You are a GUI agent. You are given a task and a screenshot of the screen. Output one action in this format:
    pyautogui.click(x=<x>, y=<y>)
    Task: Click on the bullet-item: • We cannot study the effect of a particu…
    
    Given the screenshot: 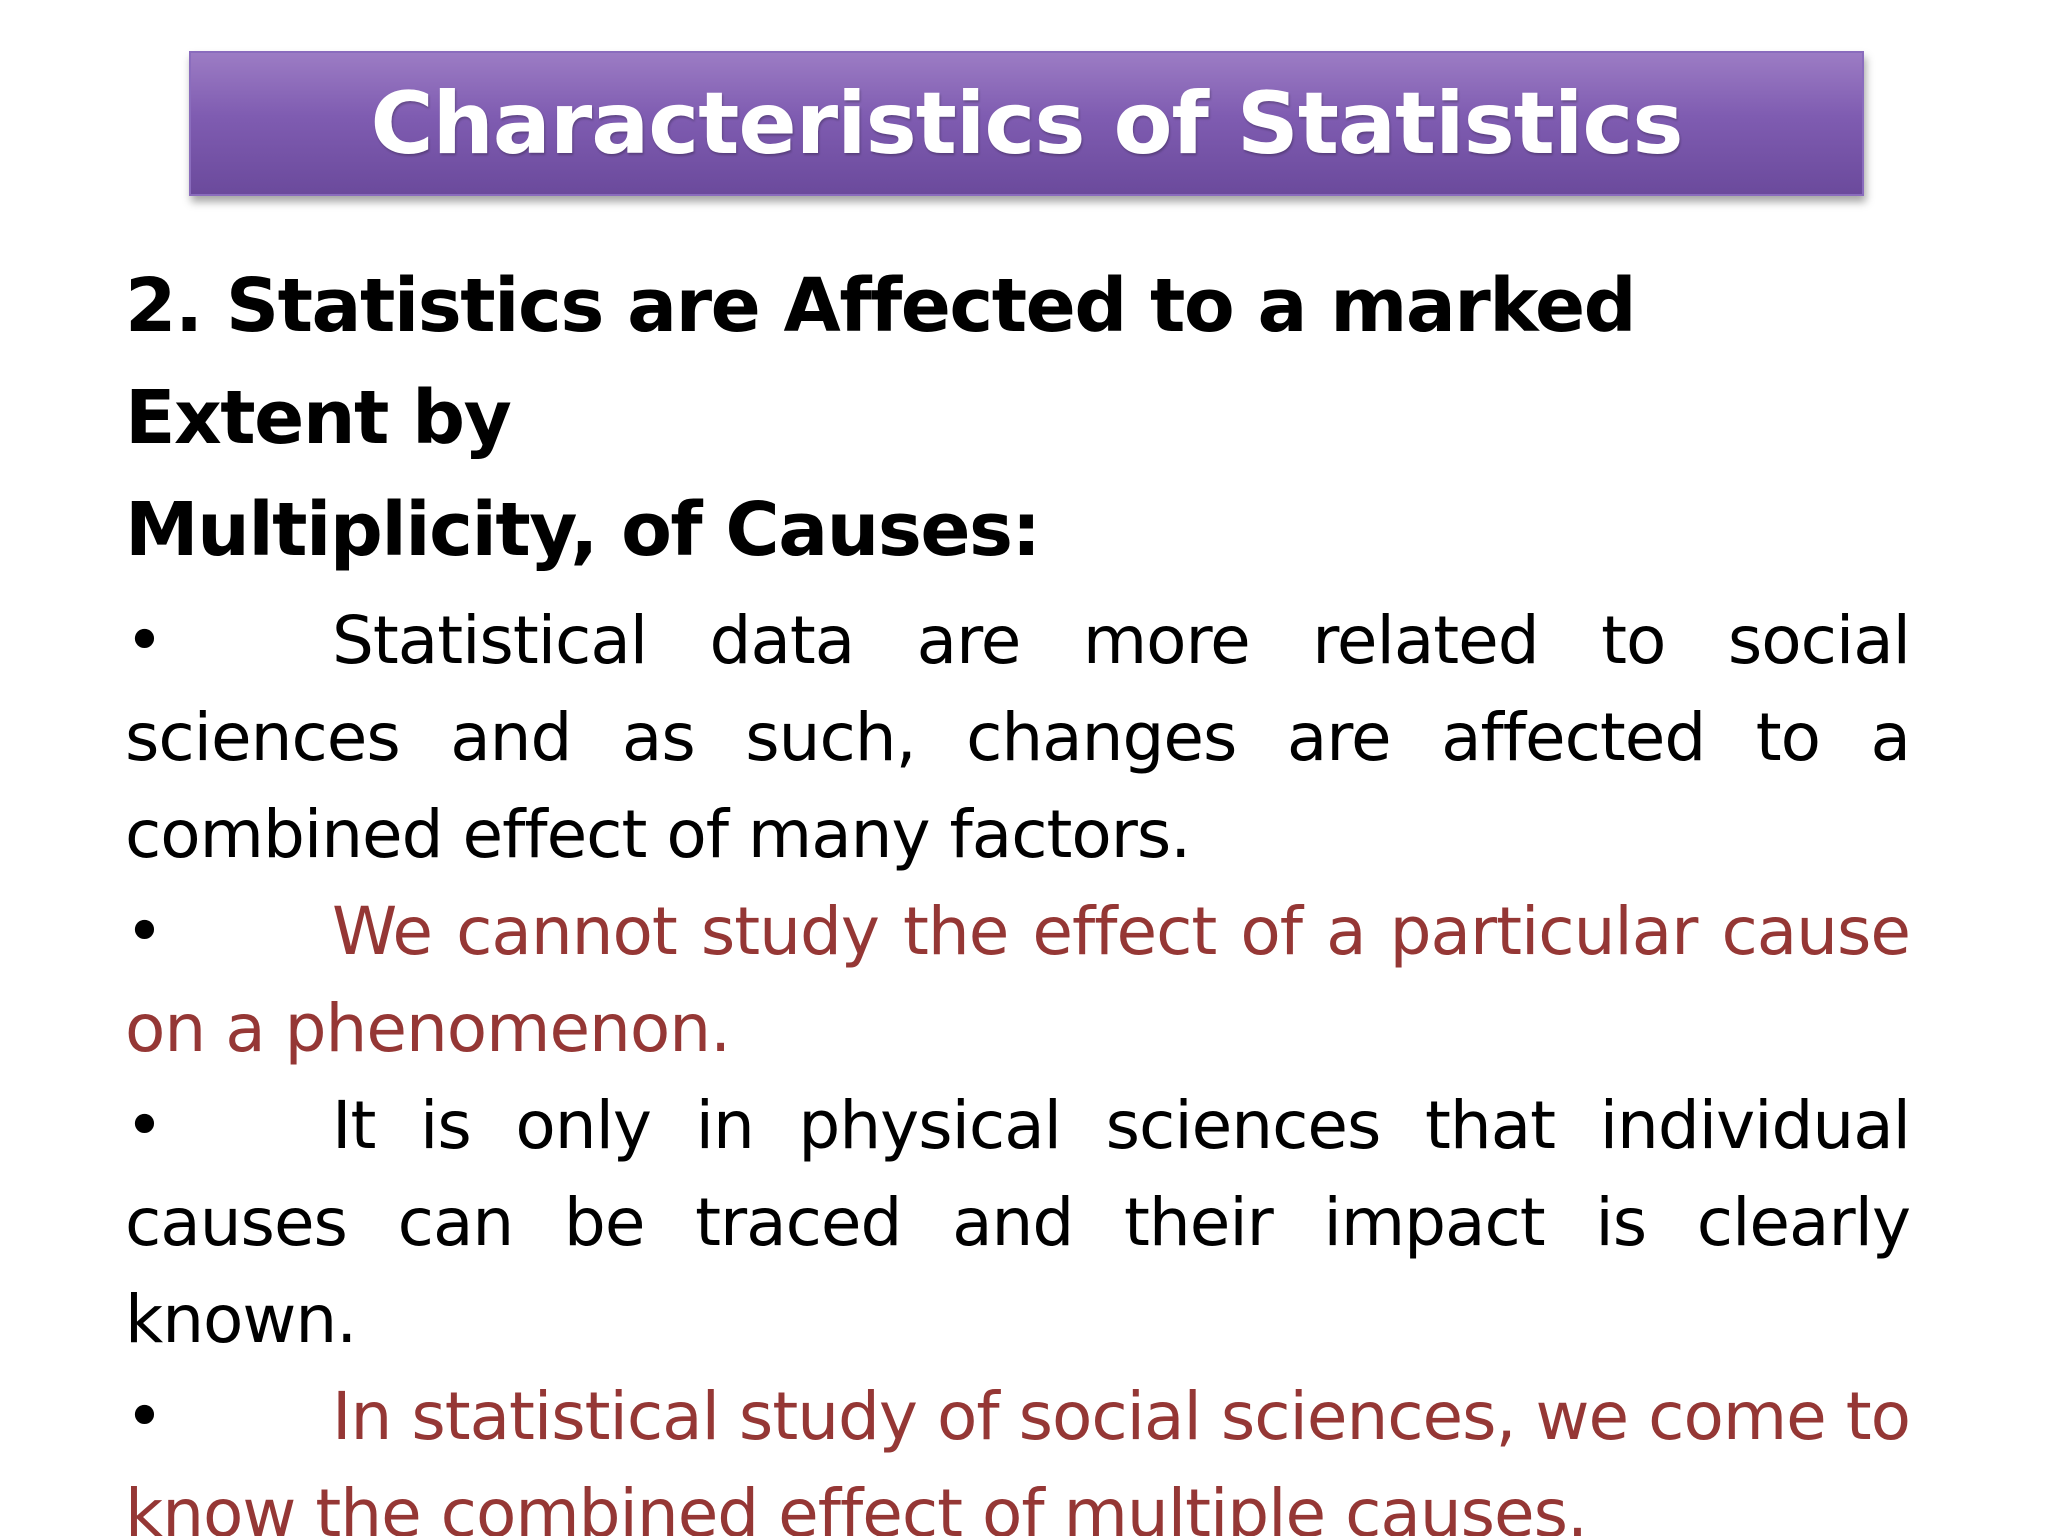 What is the action you would take?
    pyautogui.click(x=1018, y=980)
    